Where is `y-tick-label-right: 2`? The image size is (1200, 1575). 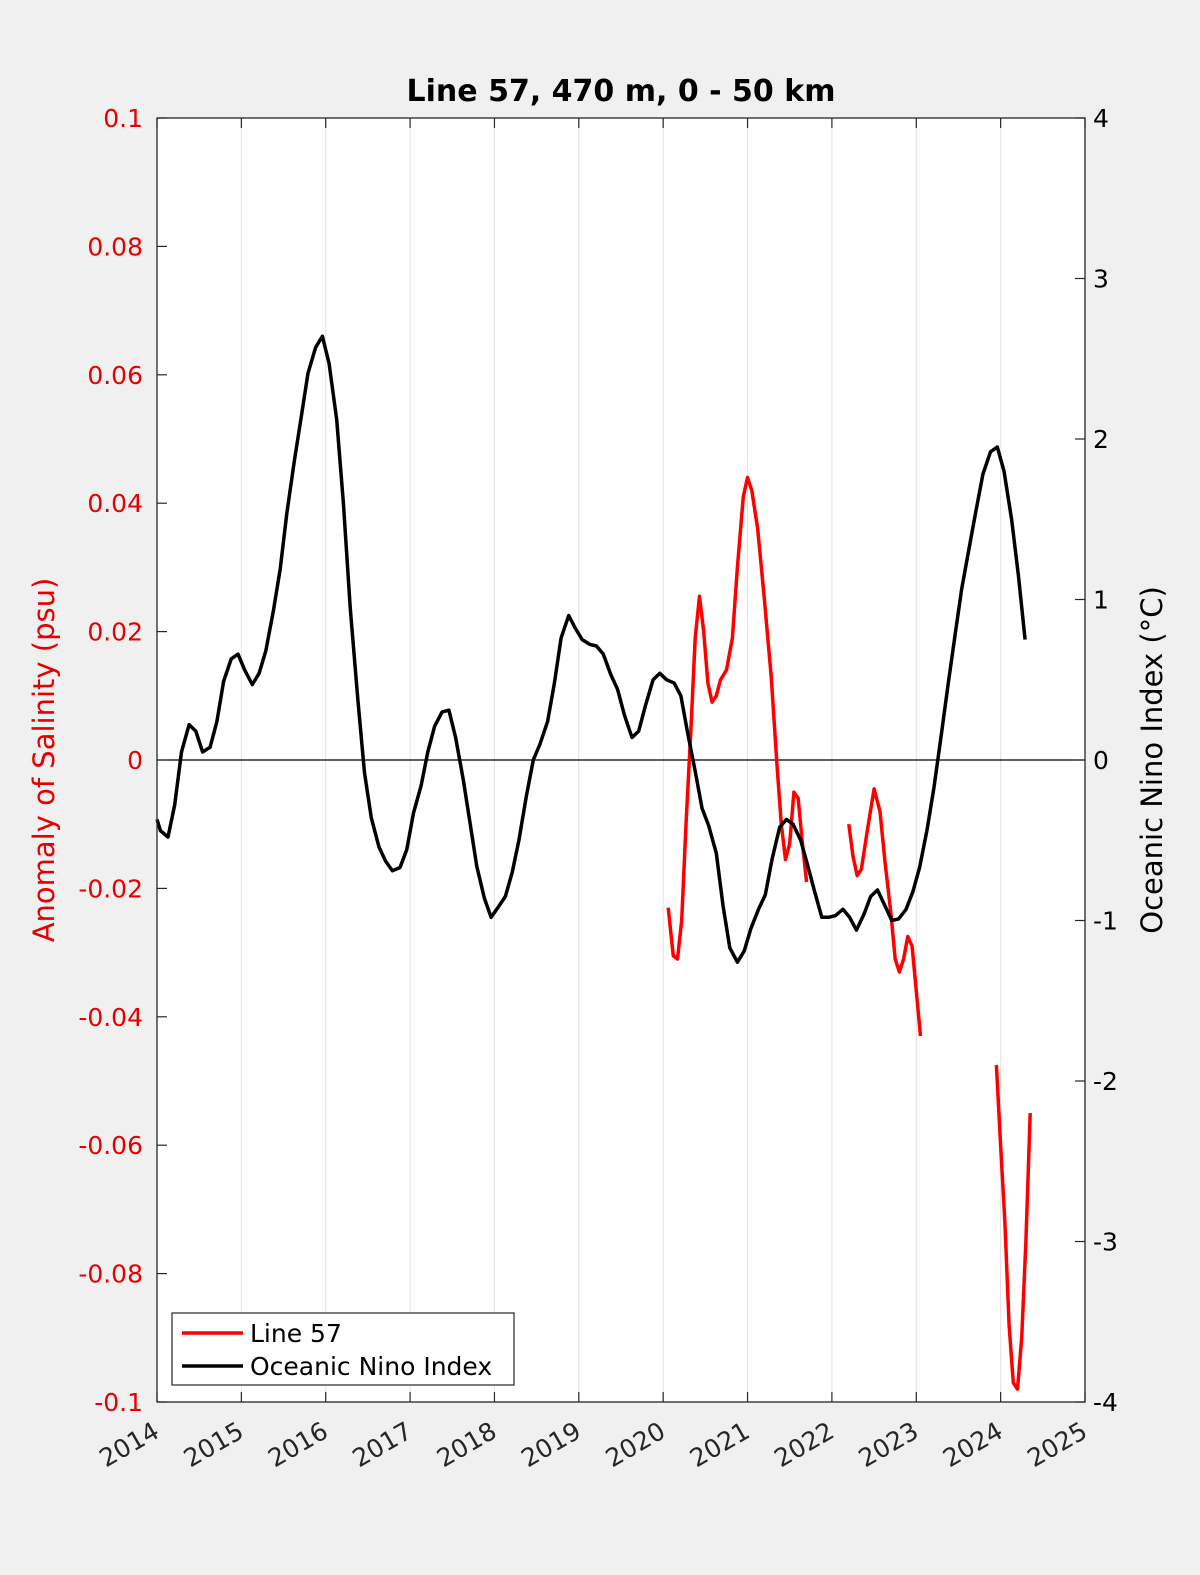 y-tick-label-right: 2 is located at coordinates (1101, 439).